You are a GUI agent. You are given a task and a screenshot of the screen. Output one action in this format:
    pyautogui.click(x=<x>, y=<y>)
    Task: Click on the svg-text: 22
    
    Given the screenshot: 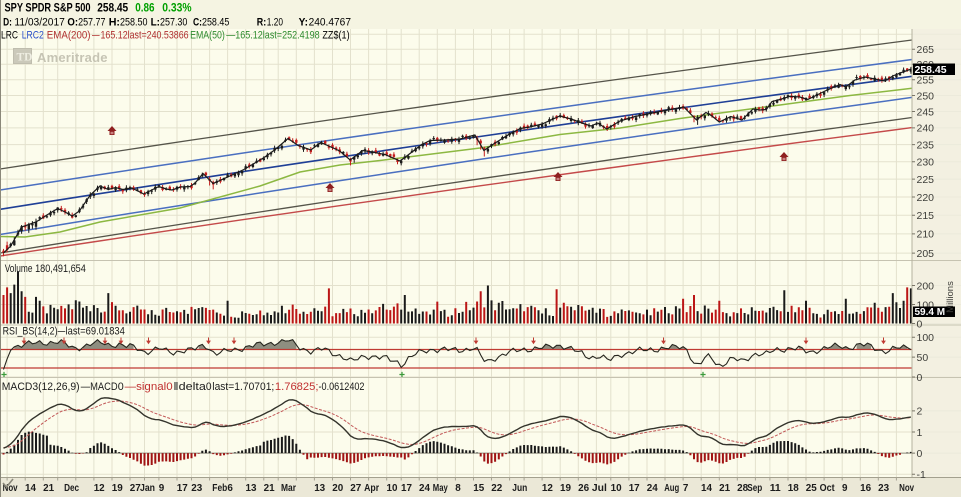 What is the action you would take?
    pyautogui.click(x=496, y=488)
    